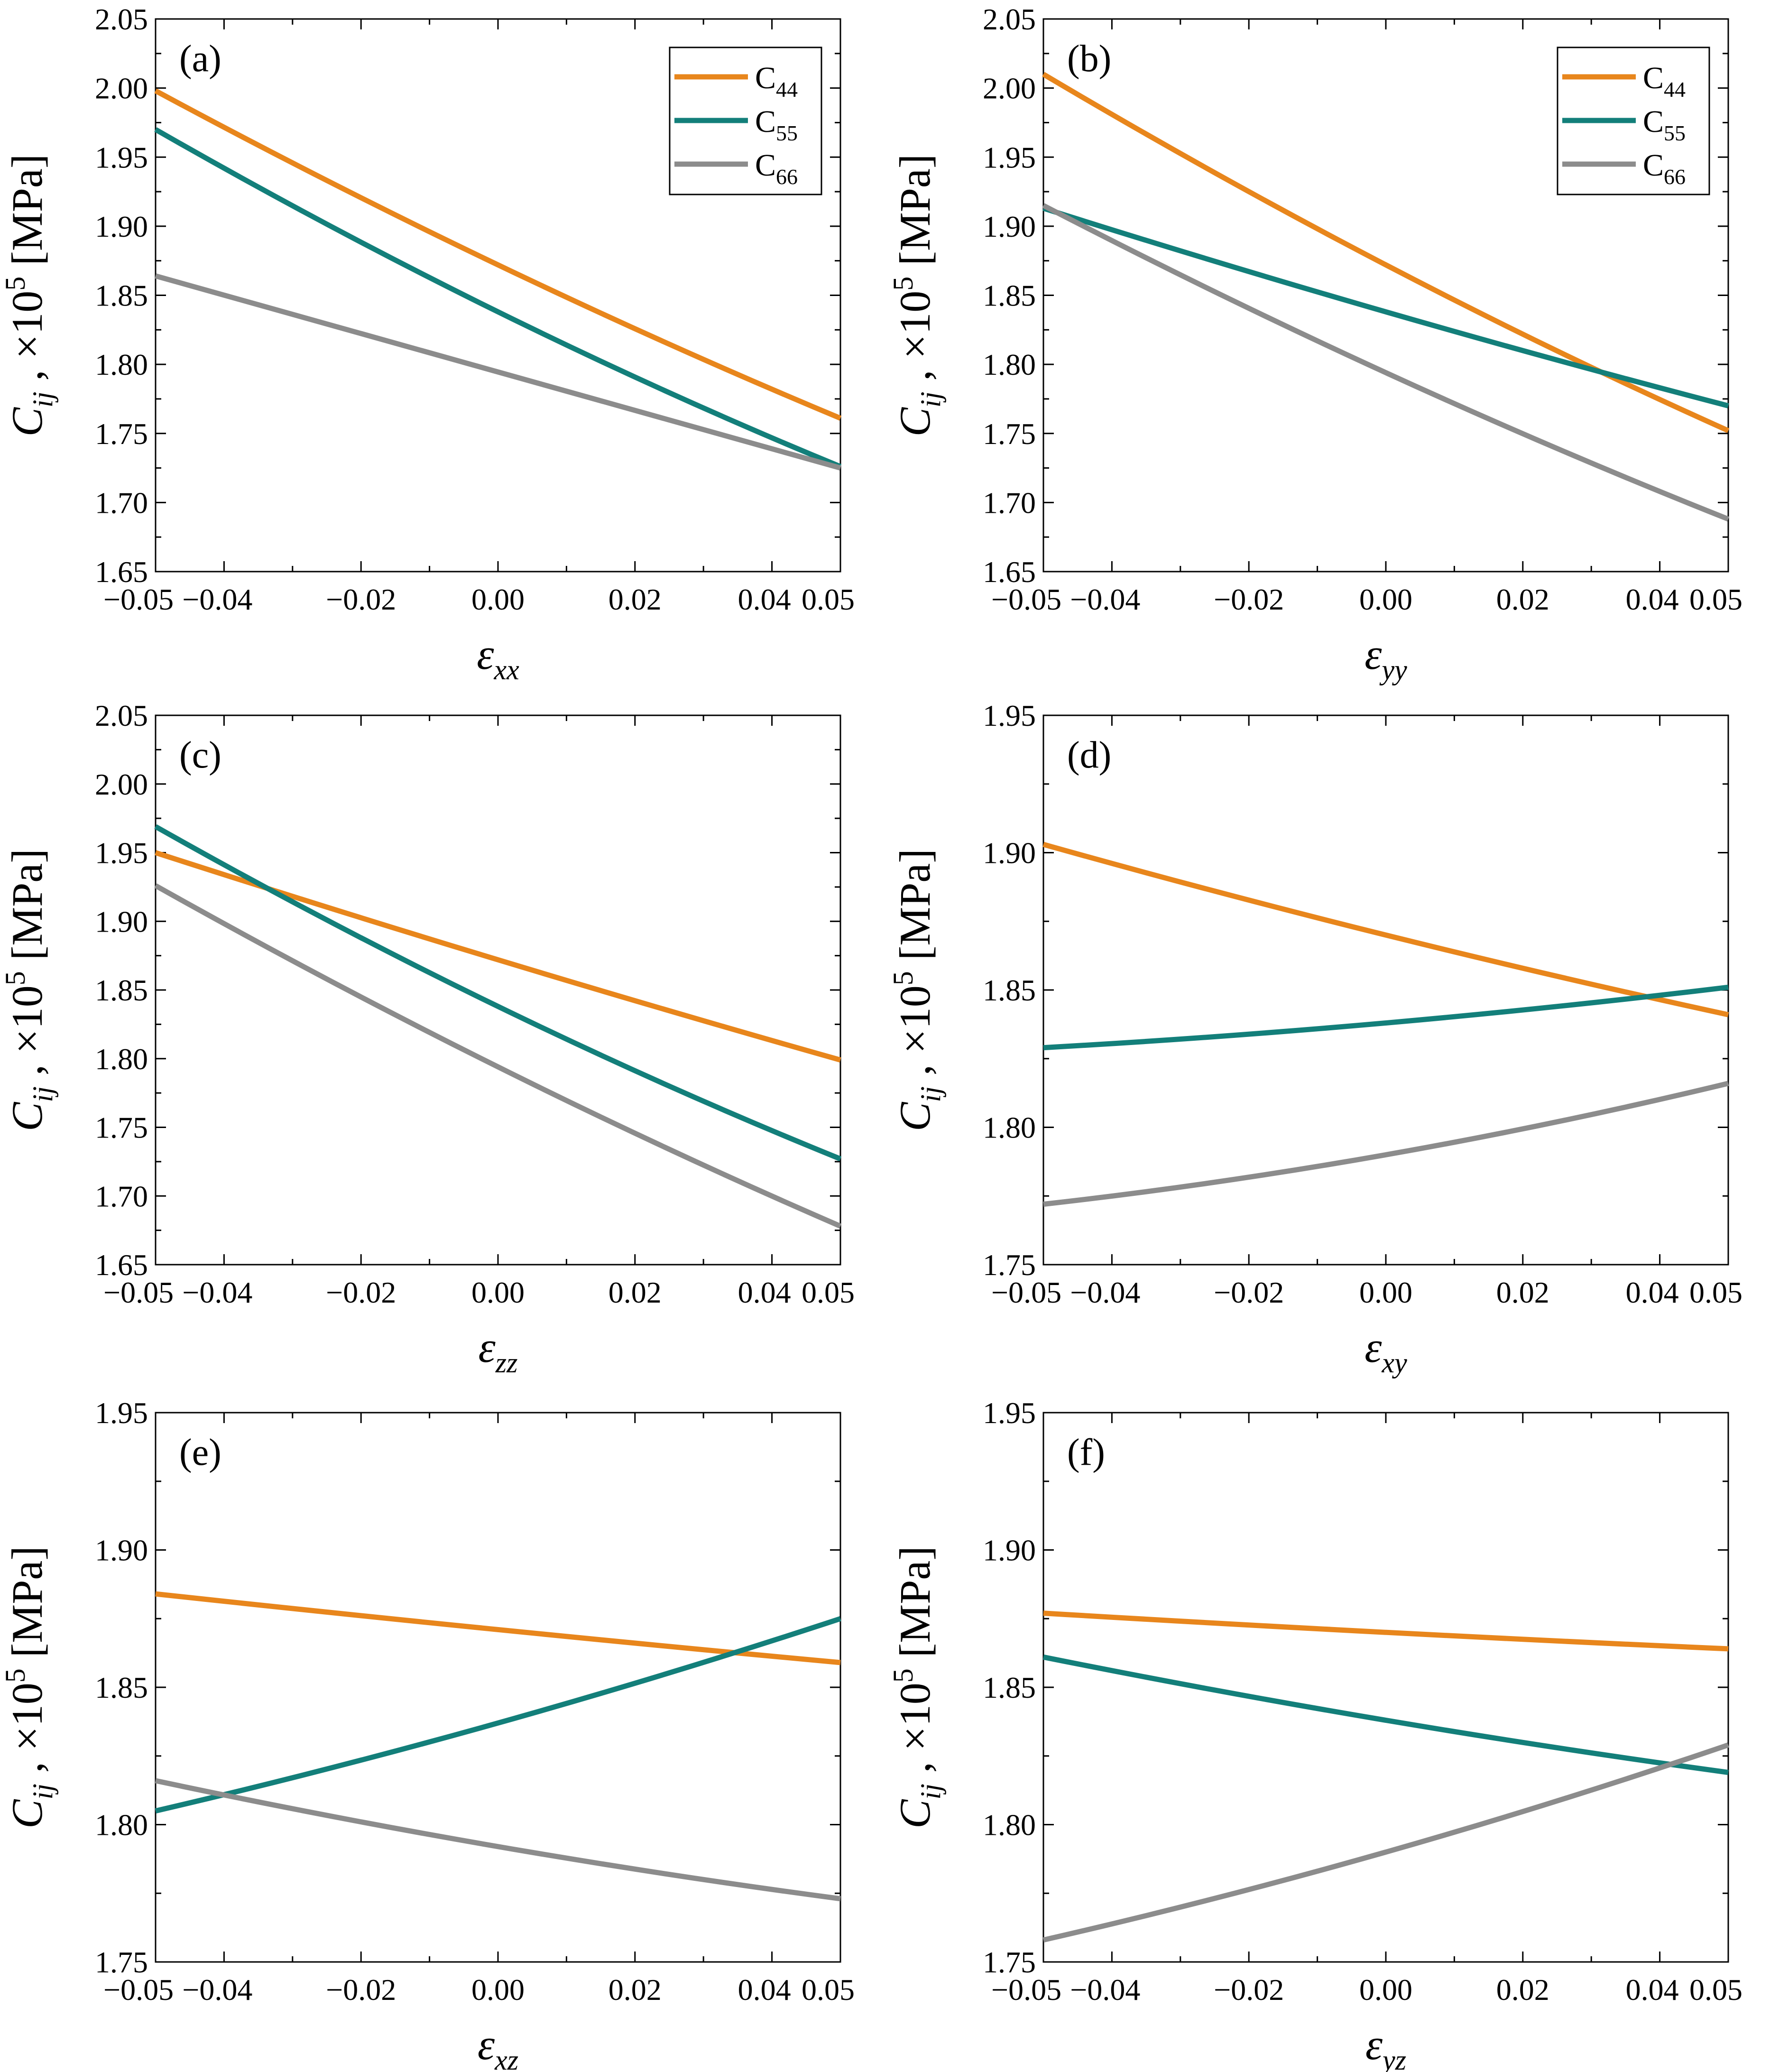  I want to click on panel-label: (c), so click(200, 755).